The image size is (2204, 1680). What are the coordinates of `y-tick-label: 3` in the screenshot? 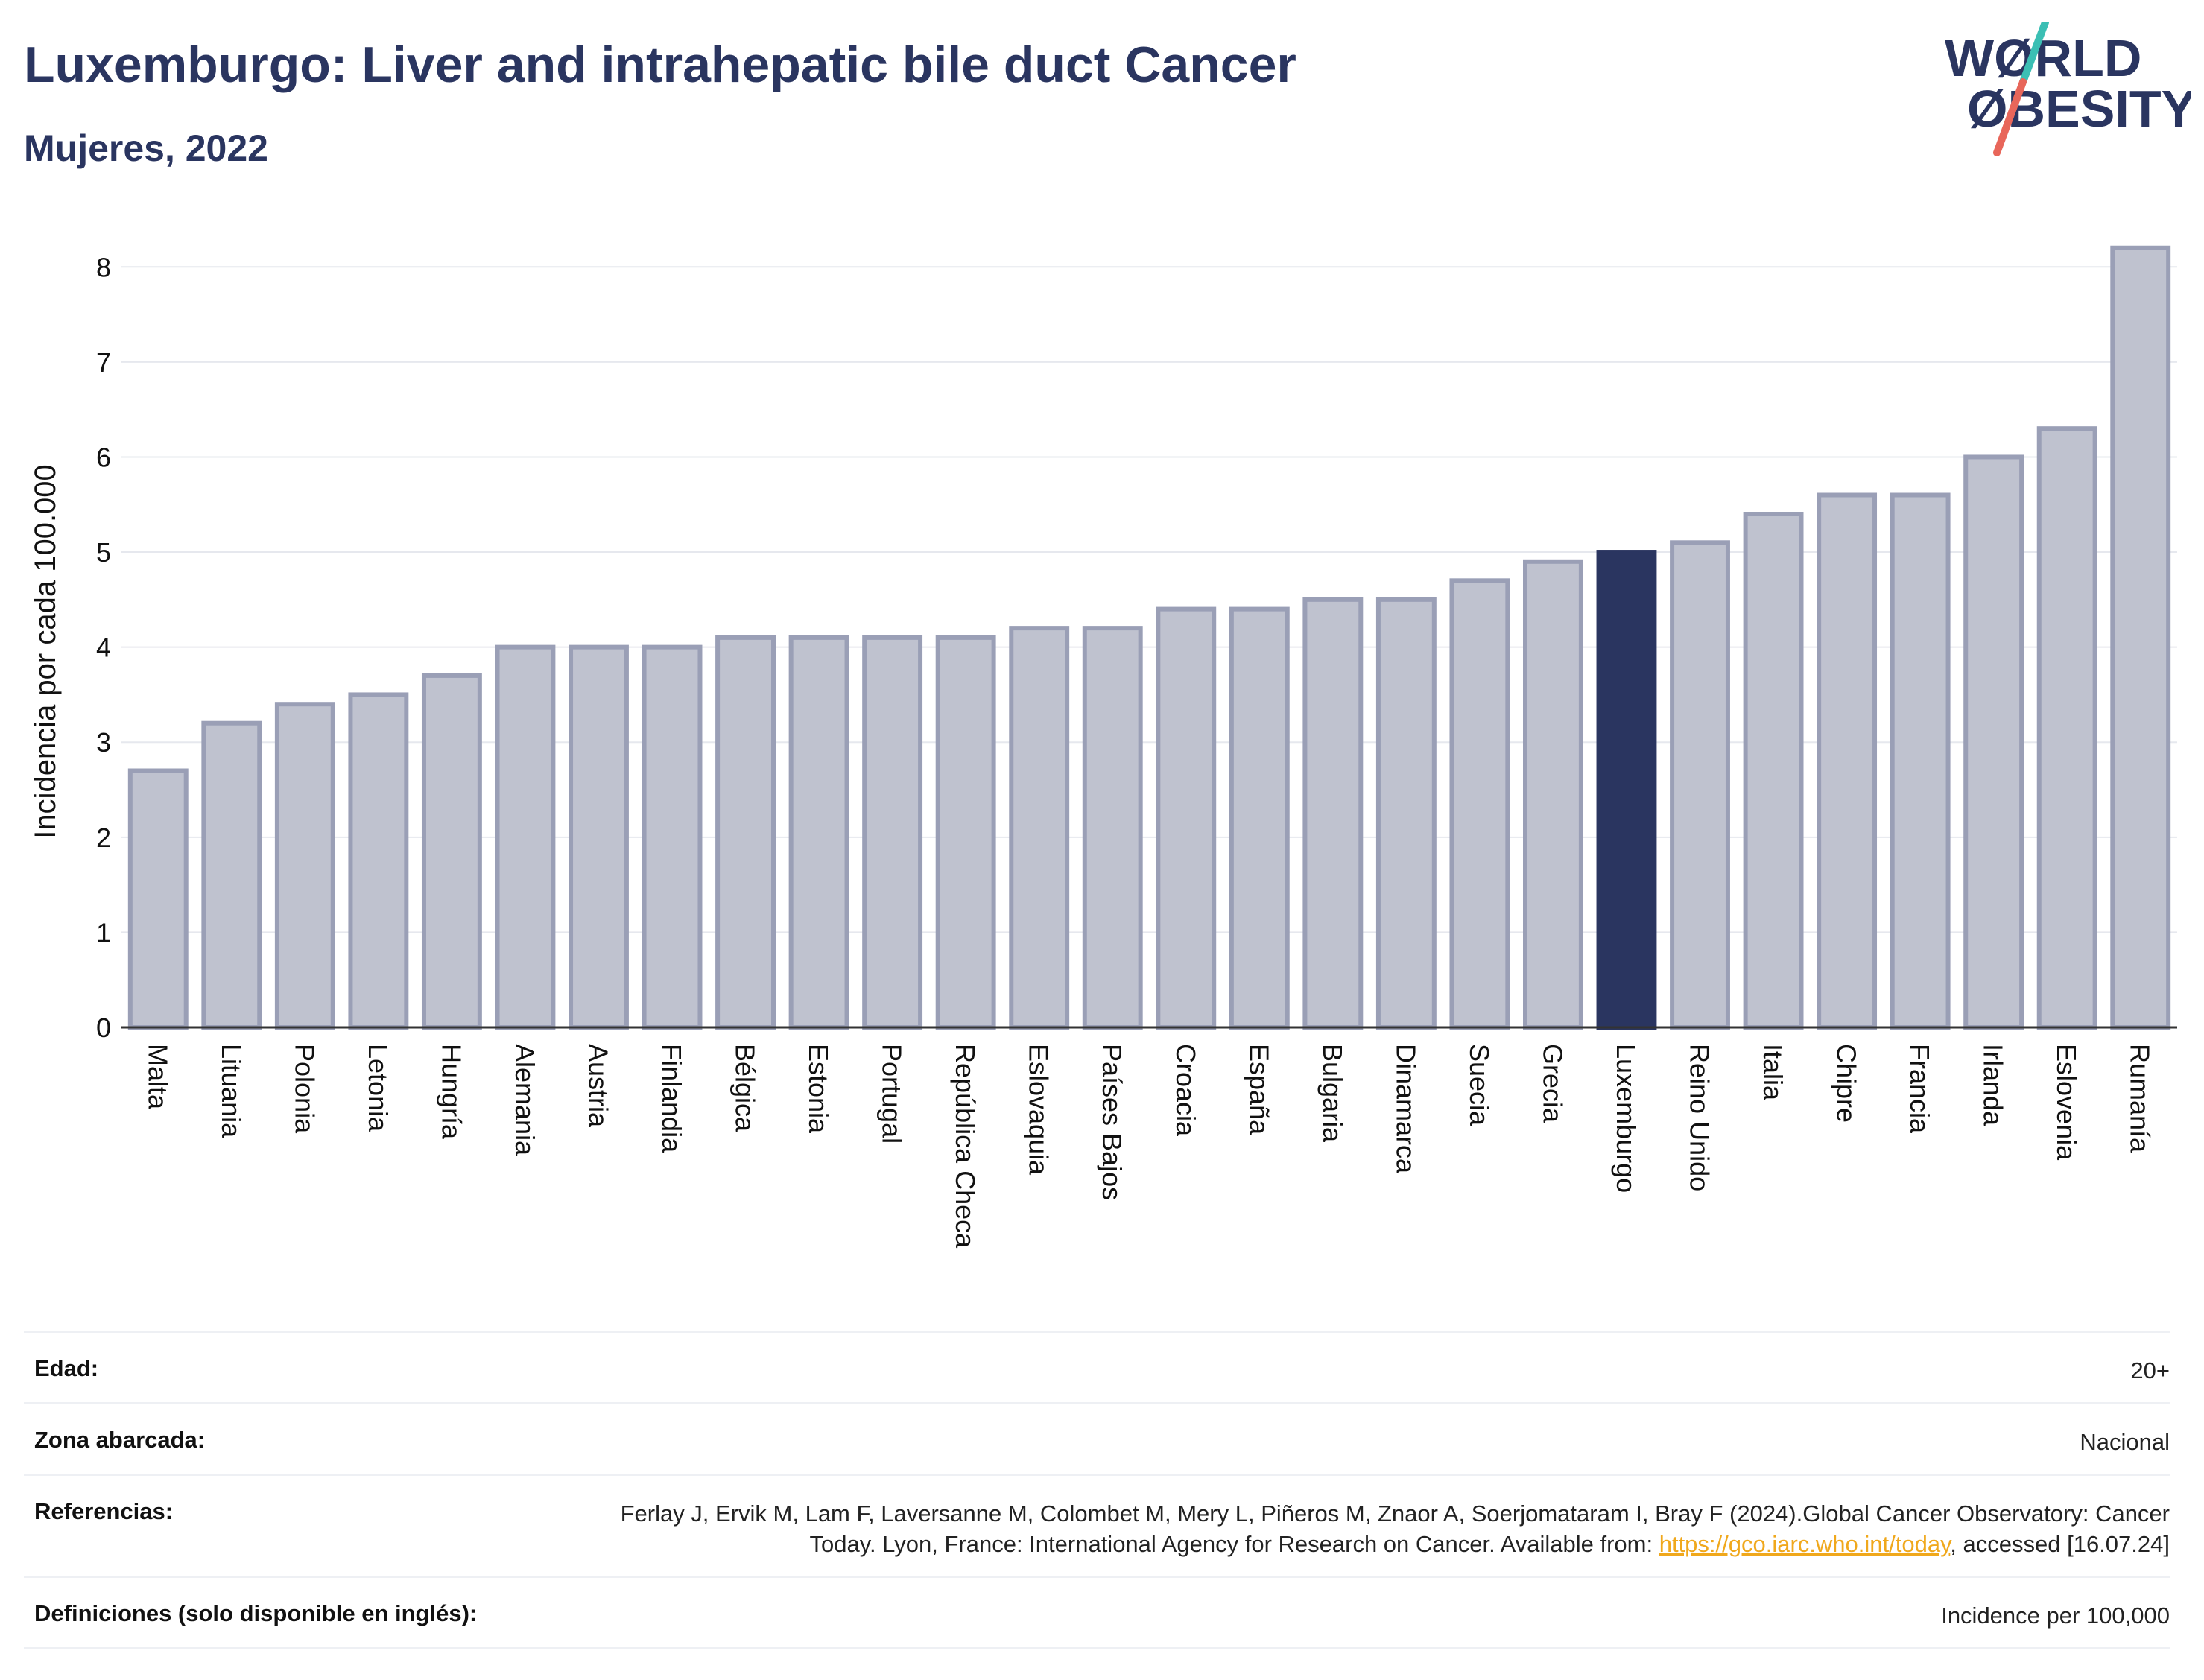 It's located at (103, 742).